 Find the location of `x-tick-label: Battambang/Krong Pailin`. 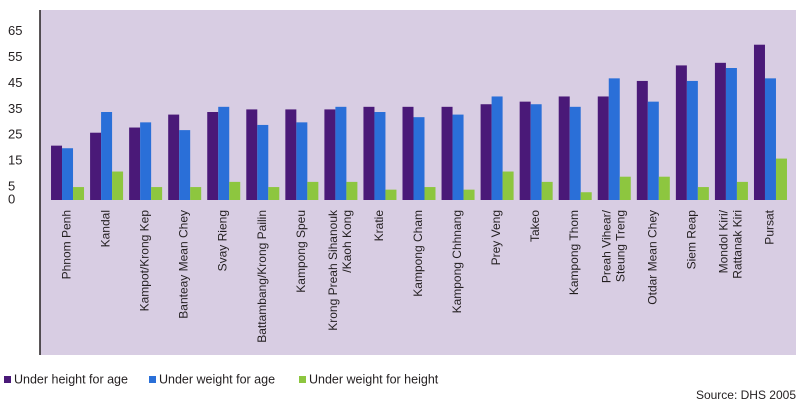

x-tick-label: Battambang/Krong Pailin is located at coordinates (262, 276).